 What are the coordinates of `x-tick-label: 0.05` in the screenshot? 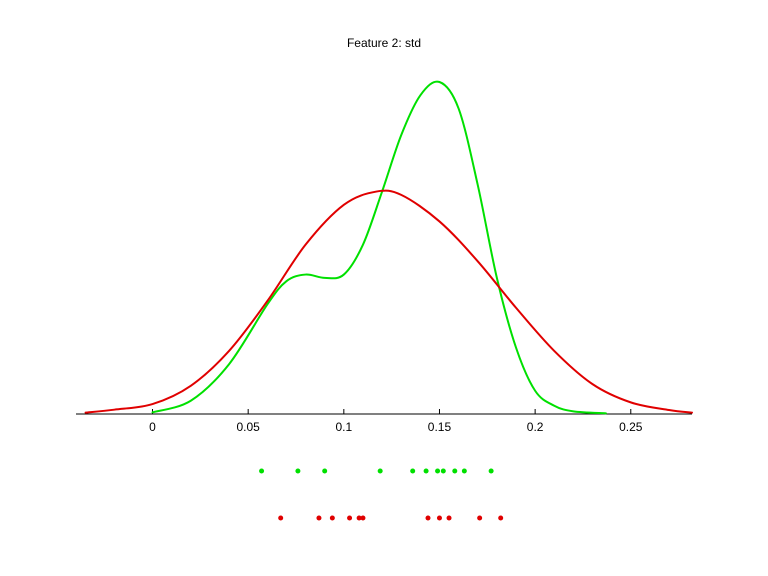 It's located at (248, 427).